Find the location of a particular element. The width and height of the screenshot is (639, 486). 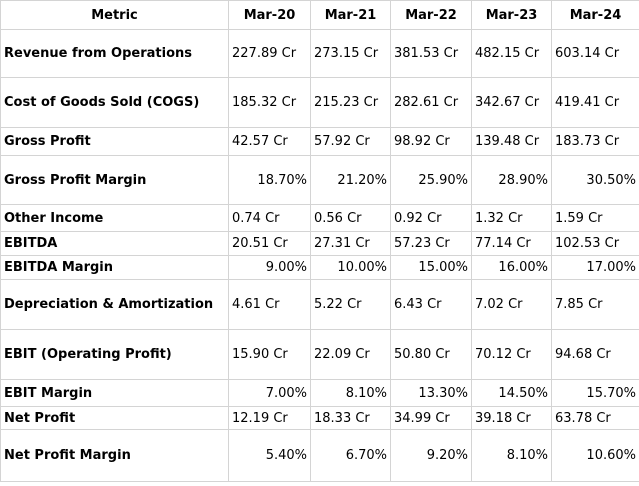

row-label: Gross Profit Margin is located at coordinates (114, 180).